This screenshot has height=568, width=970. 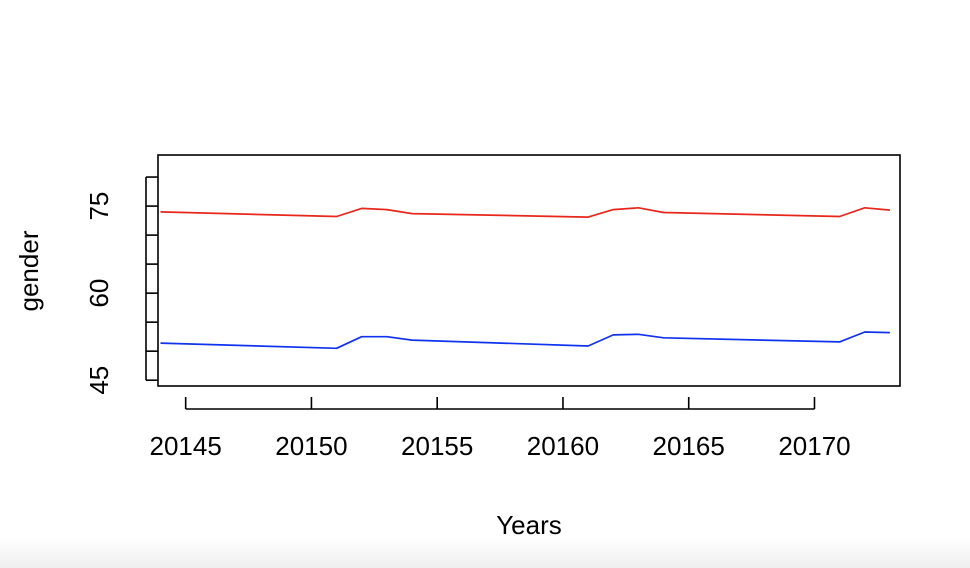 I want to click on x-tick-label: 20170, so click(x=814, y=446).